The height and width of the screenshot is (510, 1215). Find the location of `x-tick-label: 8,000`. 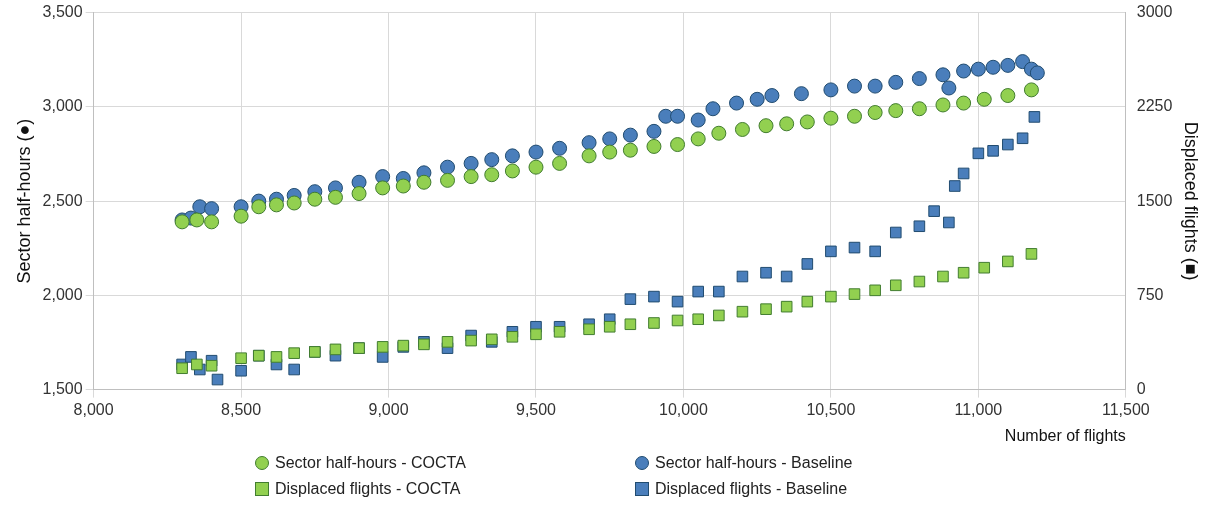

x-tick-label: 8,000 is located at coordinates (93, 409).